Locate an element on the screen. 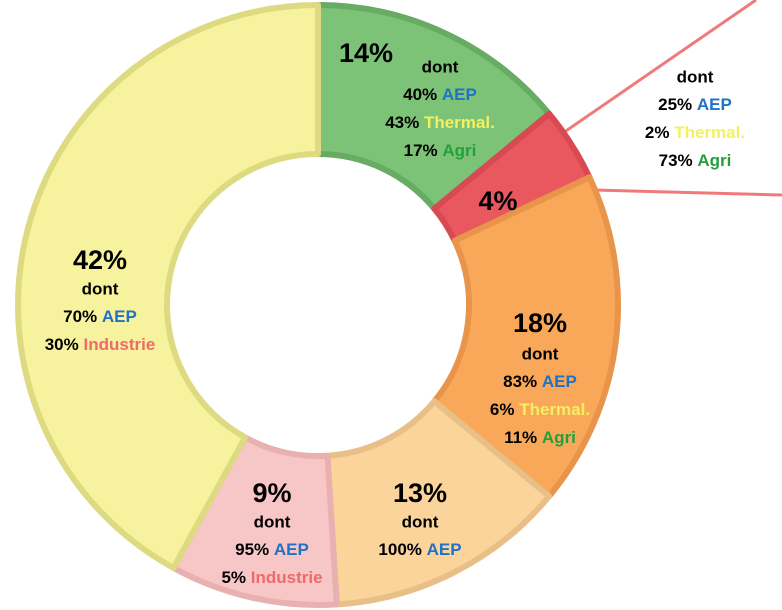 The height and width of the screenshot is (610, 782). detail-line: 11% Agri is located at coordinates (540, 437).